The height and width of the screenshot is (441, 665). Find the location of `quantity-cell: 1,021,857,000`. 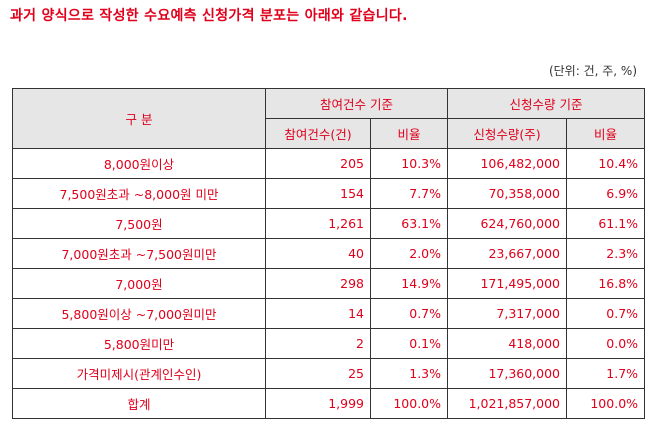

quantity-cell: 1,021,857,000 is located at coordinates (507, 403).